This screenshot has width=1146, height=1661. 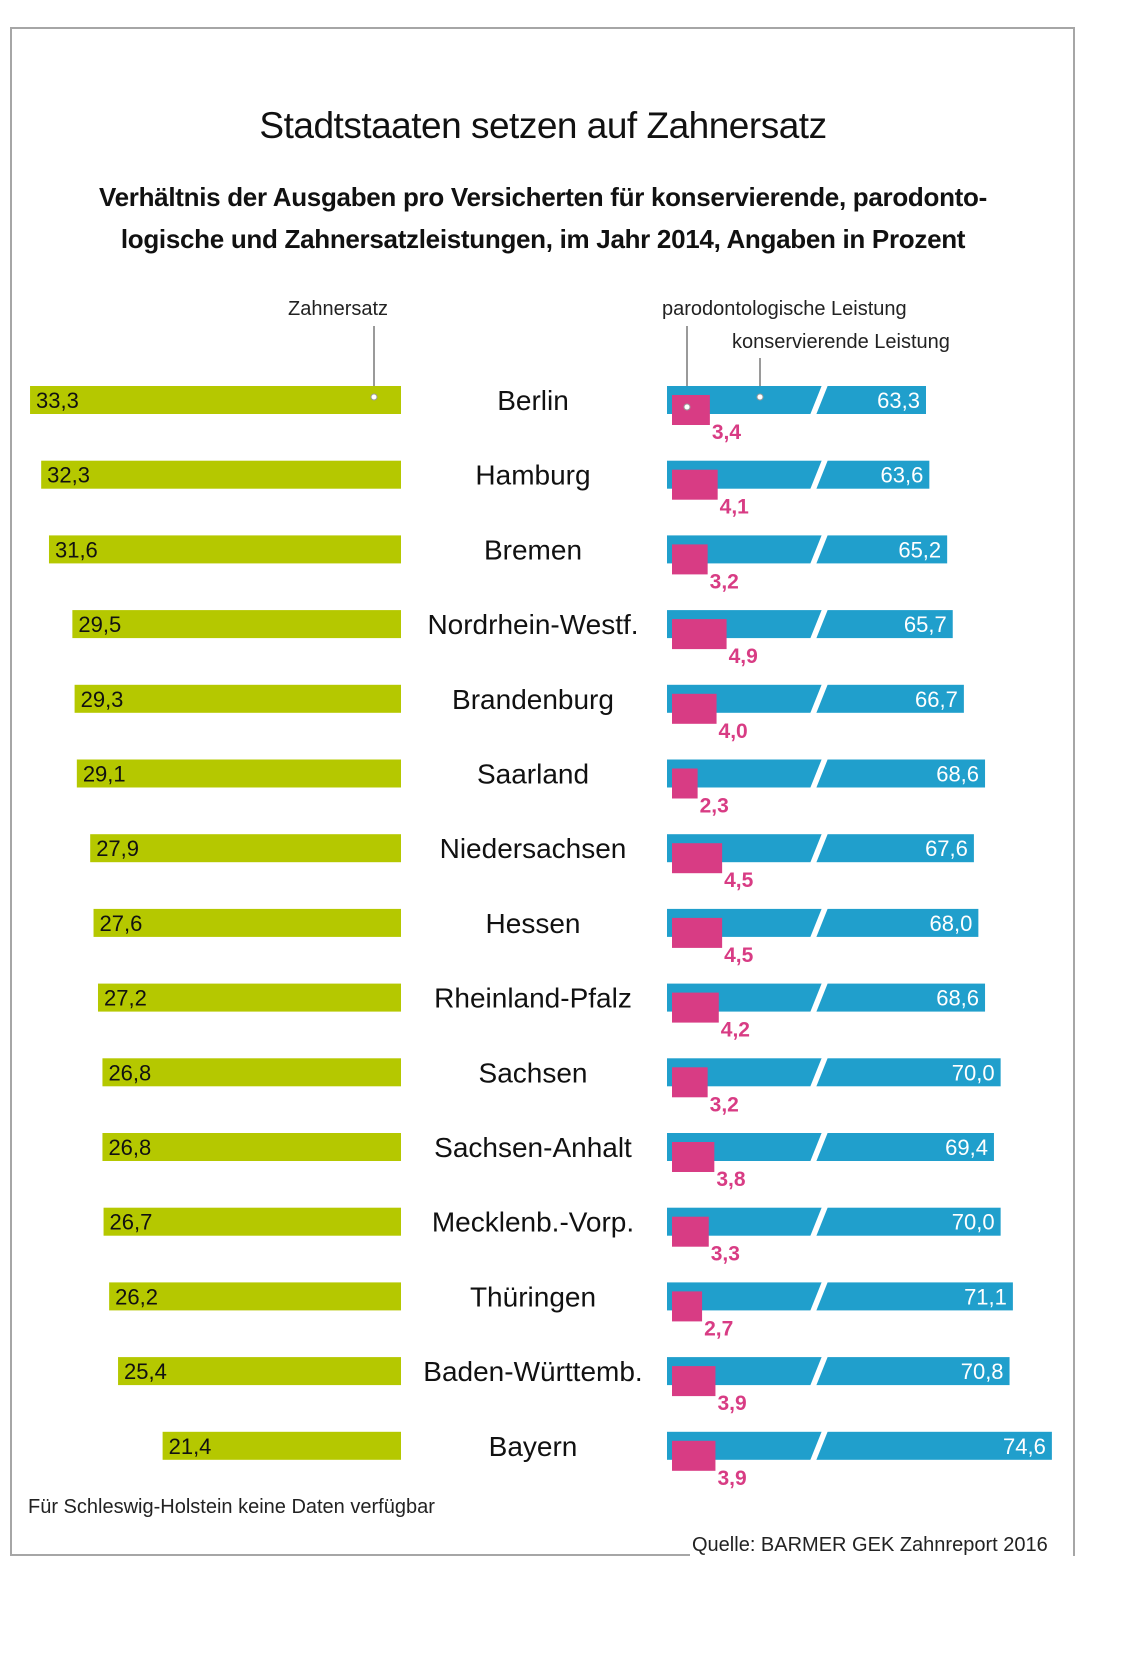 What do you see at coordinates (796, 400) in the screenshot?
I see `bar-konservierend-berlin` at bounding box center [796, 400].